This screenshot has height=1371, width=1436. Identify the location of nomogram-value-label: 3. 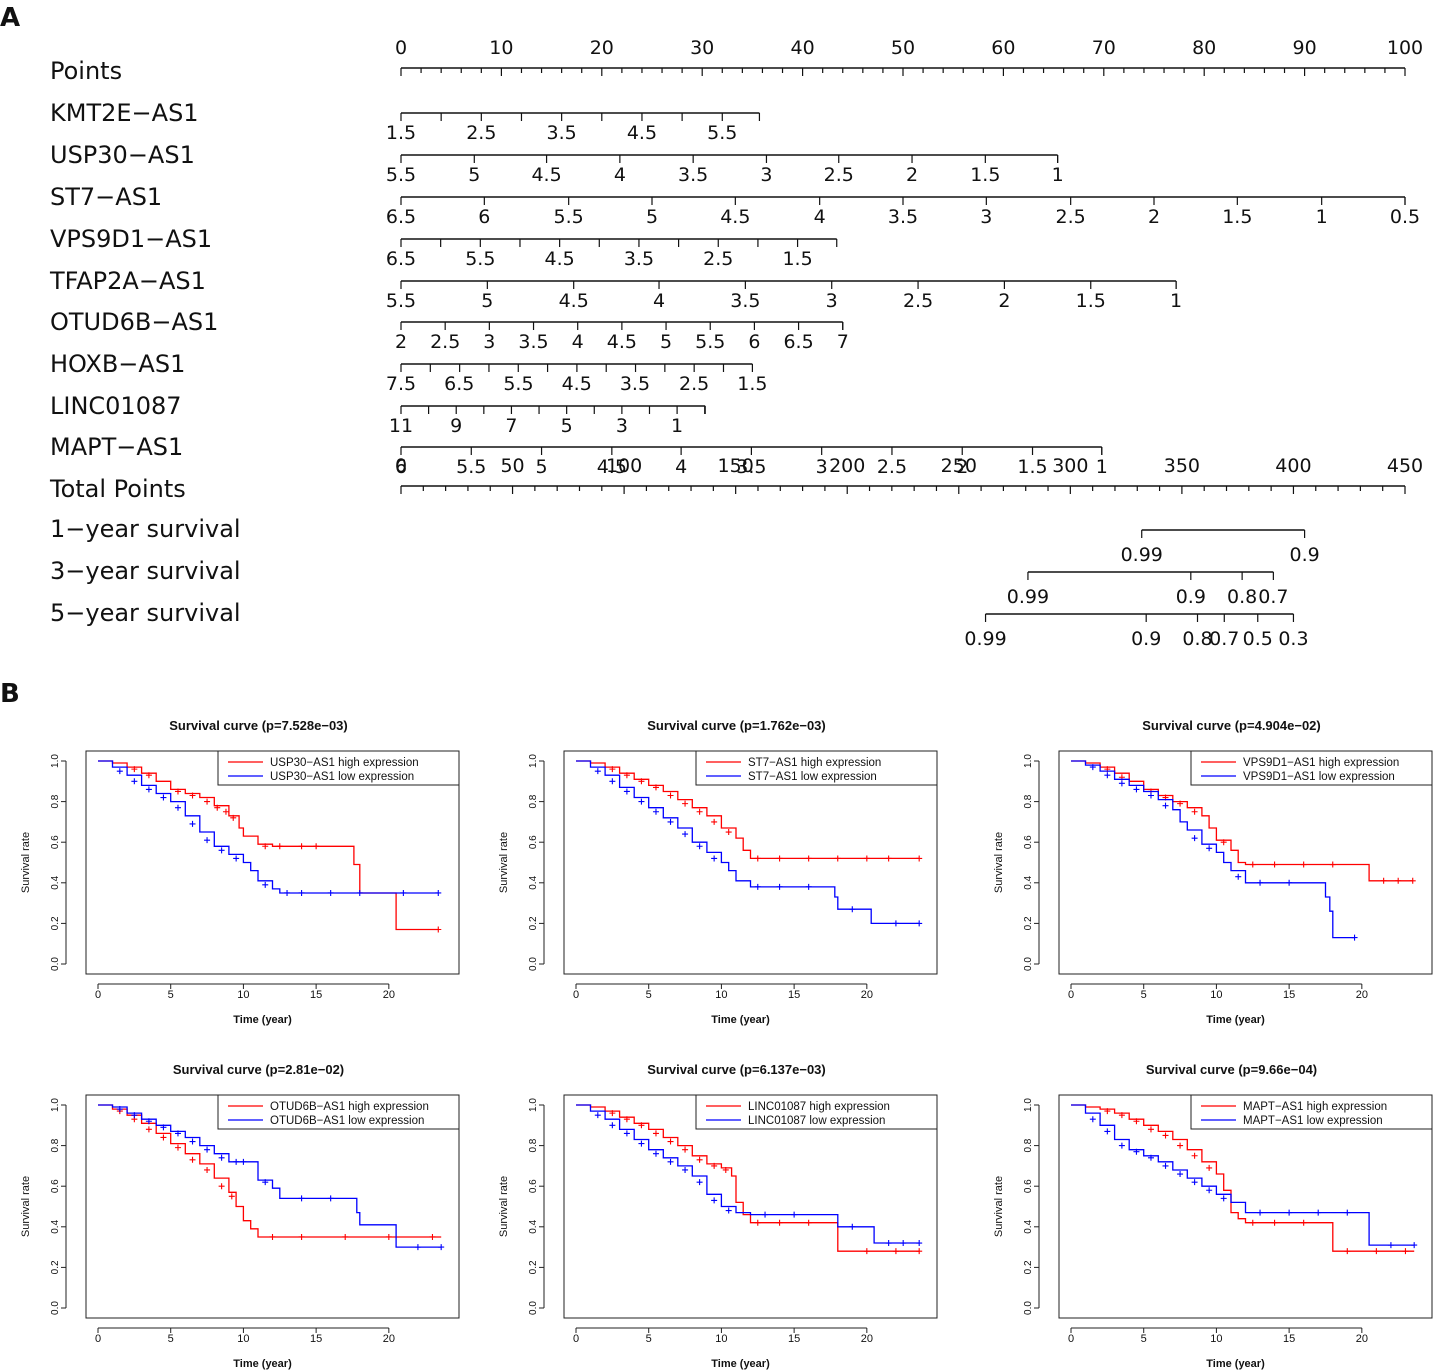
(822, 467).